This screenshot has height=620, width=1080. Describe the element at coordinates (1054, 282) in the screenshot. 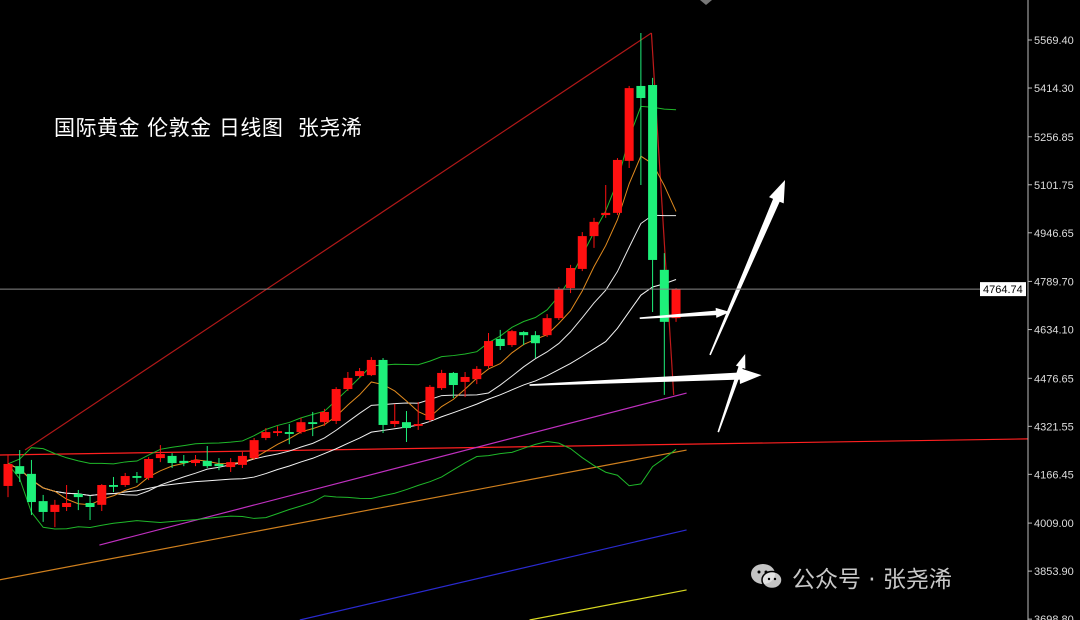

I see `y-tick-label: 4789.70` at that location.